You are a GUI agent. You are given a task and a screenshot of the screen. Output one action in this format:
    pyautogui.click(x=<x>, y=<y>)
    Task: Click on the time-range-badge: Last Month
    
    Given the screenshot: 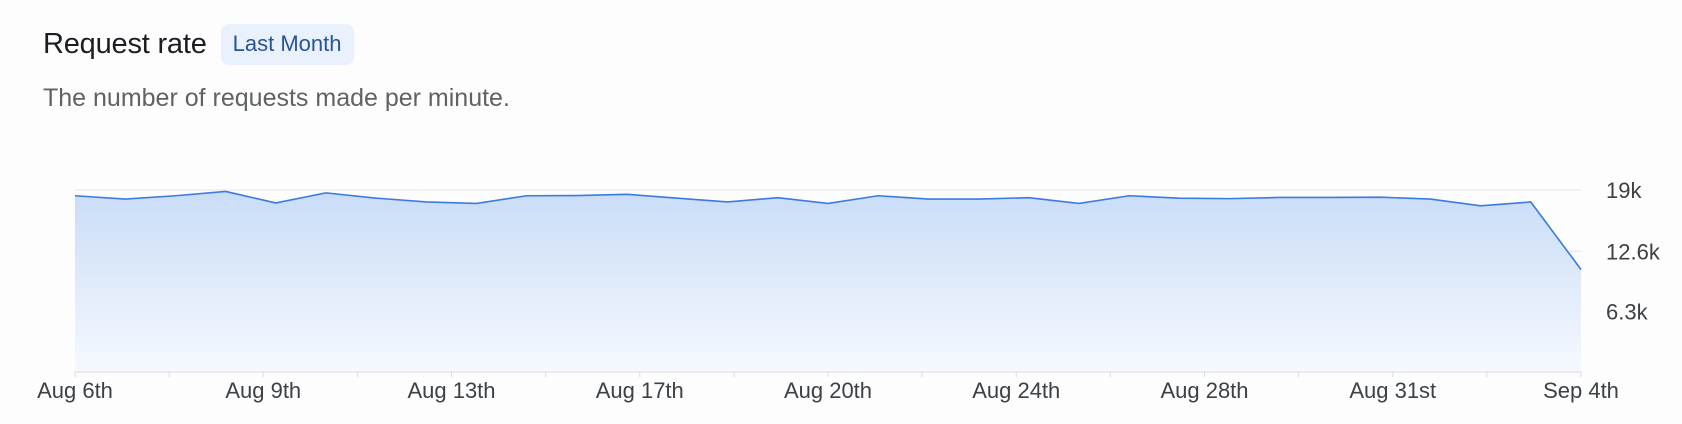 What is the action you would take?
    pyautogui.click(x=287, y=44)
    